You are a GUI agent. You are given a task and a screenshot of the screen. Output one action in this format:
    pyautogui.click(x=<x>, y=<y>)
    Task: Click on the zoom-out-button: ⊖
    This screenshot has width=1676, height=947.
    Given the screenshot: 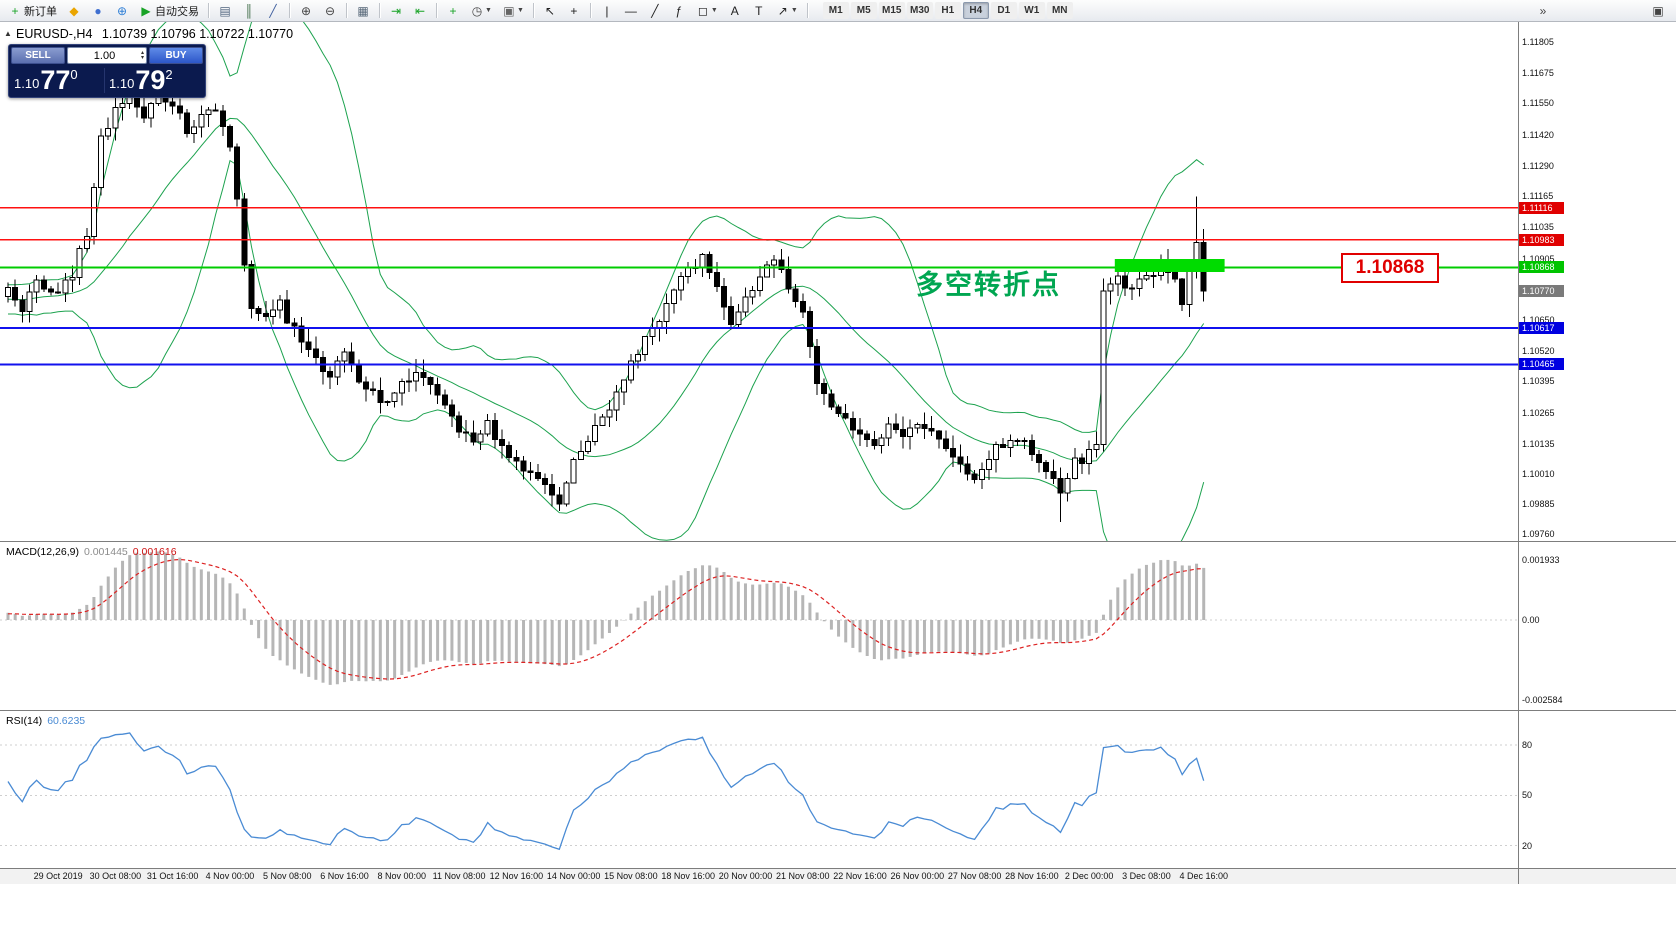 What is the action you would take?
    pyautogui.click(x=330, y=11)
    